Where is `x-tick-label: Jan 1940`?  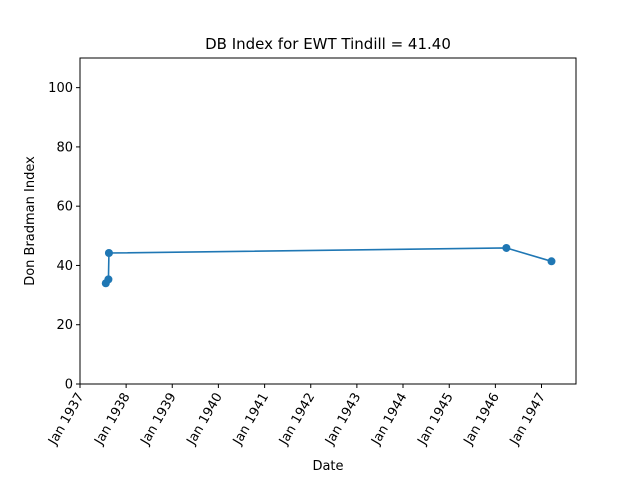 x-tick-label: Jan 1940 is located at coordinates (205, 420).